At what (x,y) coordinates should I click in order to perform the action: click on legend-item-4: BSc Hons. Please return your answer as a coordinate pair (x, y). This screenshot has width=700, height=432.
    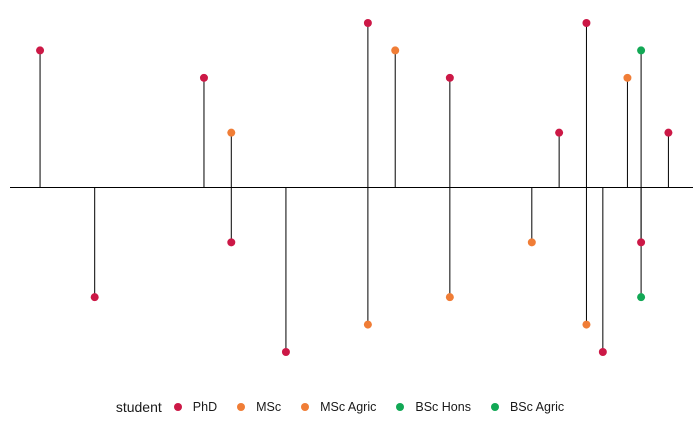
    Looking at the image, I should click on (433, 407).